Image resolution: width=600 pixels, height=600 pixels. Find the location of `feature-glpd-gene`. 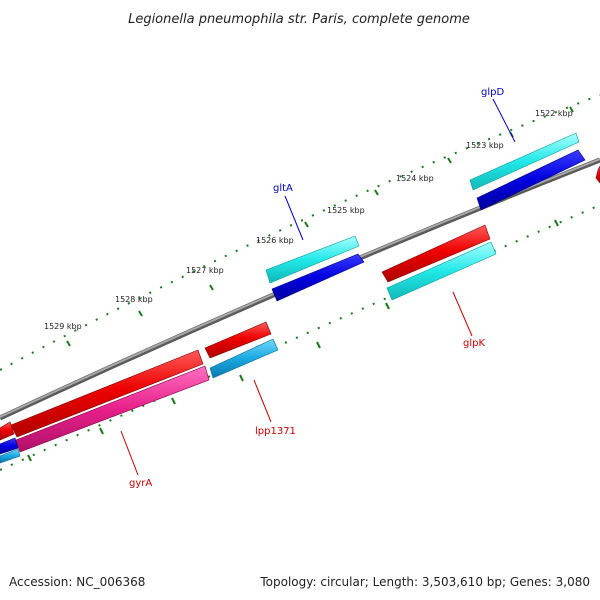

feature-glpd-gene is located at coordinates (531, 180).